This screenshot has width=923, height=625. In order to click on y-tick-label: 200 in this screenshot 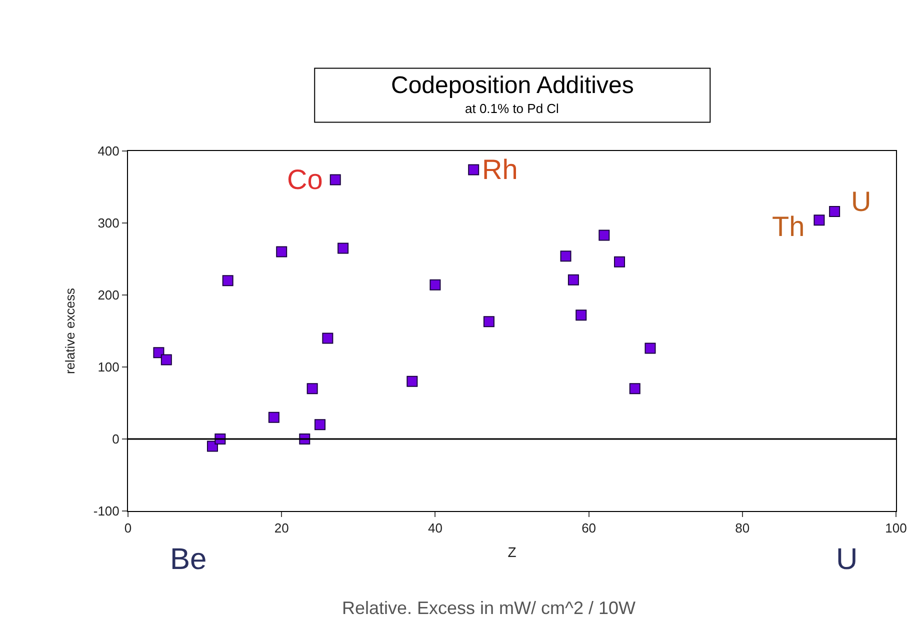, I will do `click(109, 295)`.